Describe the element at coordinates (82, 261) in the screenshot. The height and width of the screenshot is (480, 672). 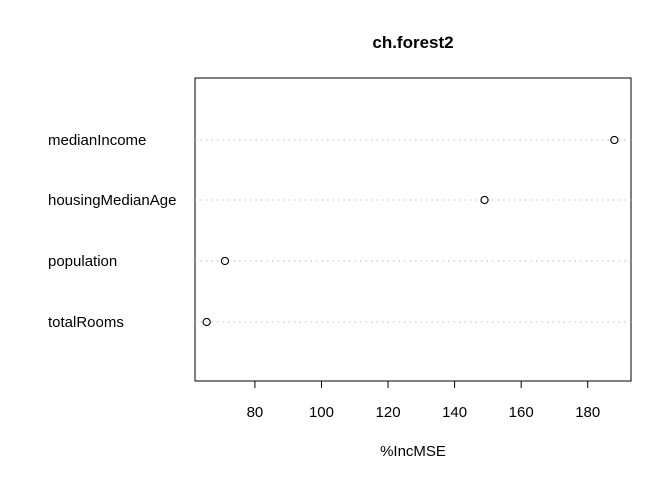
I see `category-label-population: population` at that location.